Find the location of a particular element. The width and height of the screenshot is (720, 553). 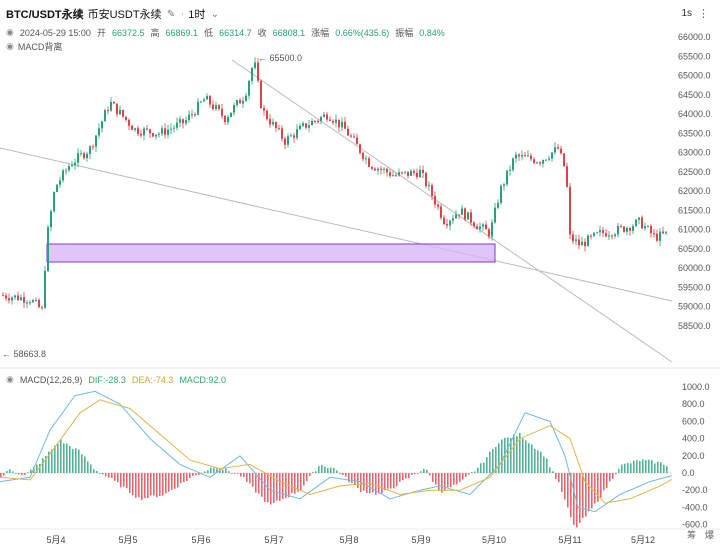

macd-tick-label: 1000.0 is located at coordinates (696, 387).